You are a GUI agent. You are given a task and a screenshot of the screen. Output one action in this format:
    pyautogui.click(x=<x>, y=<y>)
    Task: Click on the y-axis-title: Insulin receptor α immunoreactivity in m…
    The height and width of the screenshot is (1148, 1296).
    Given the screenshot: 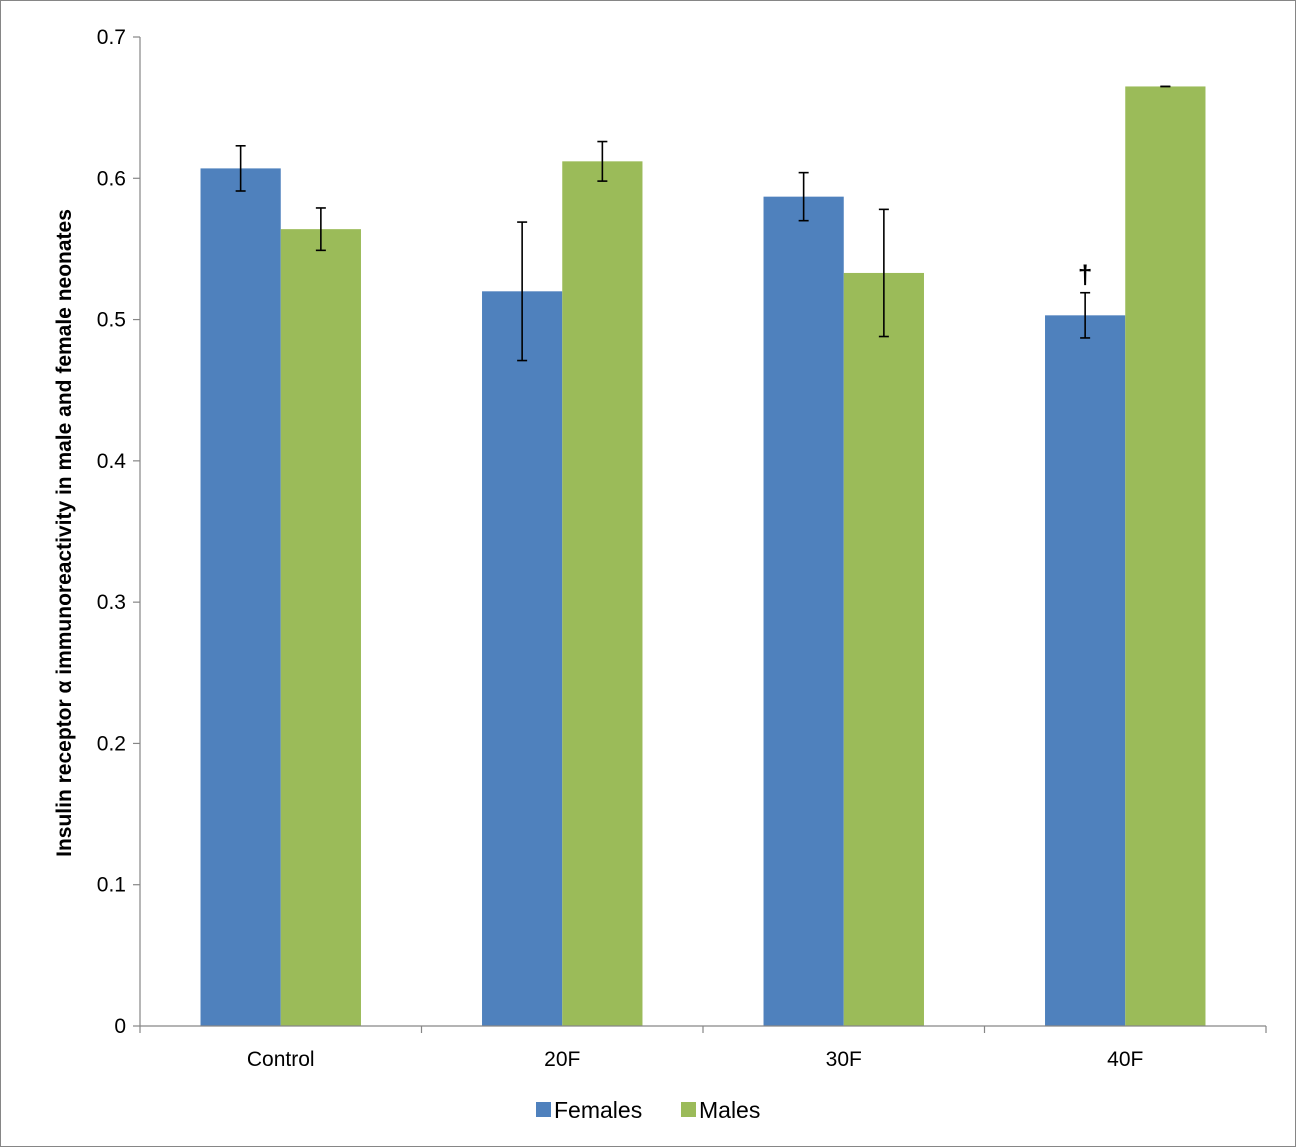 What is the action you would take?
    pyautogui.click(x=64, y=533)
    